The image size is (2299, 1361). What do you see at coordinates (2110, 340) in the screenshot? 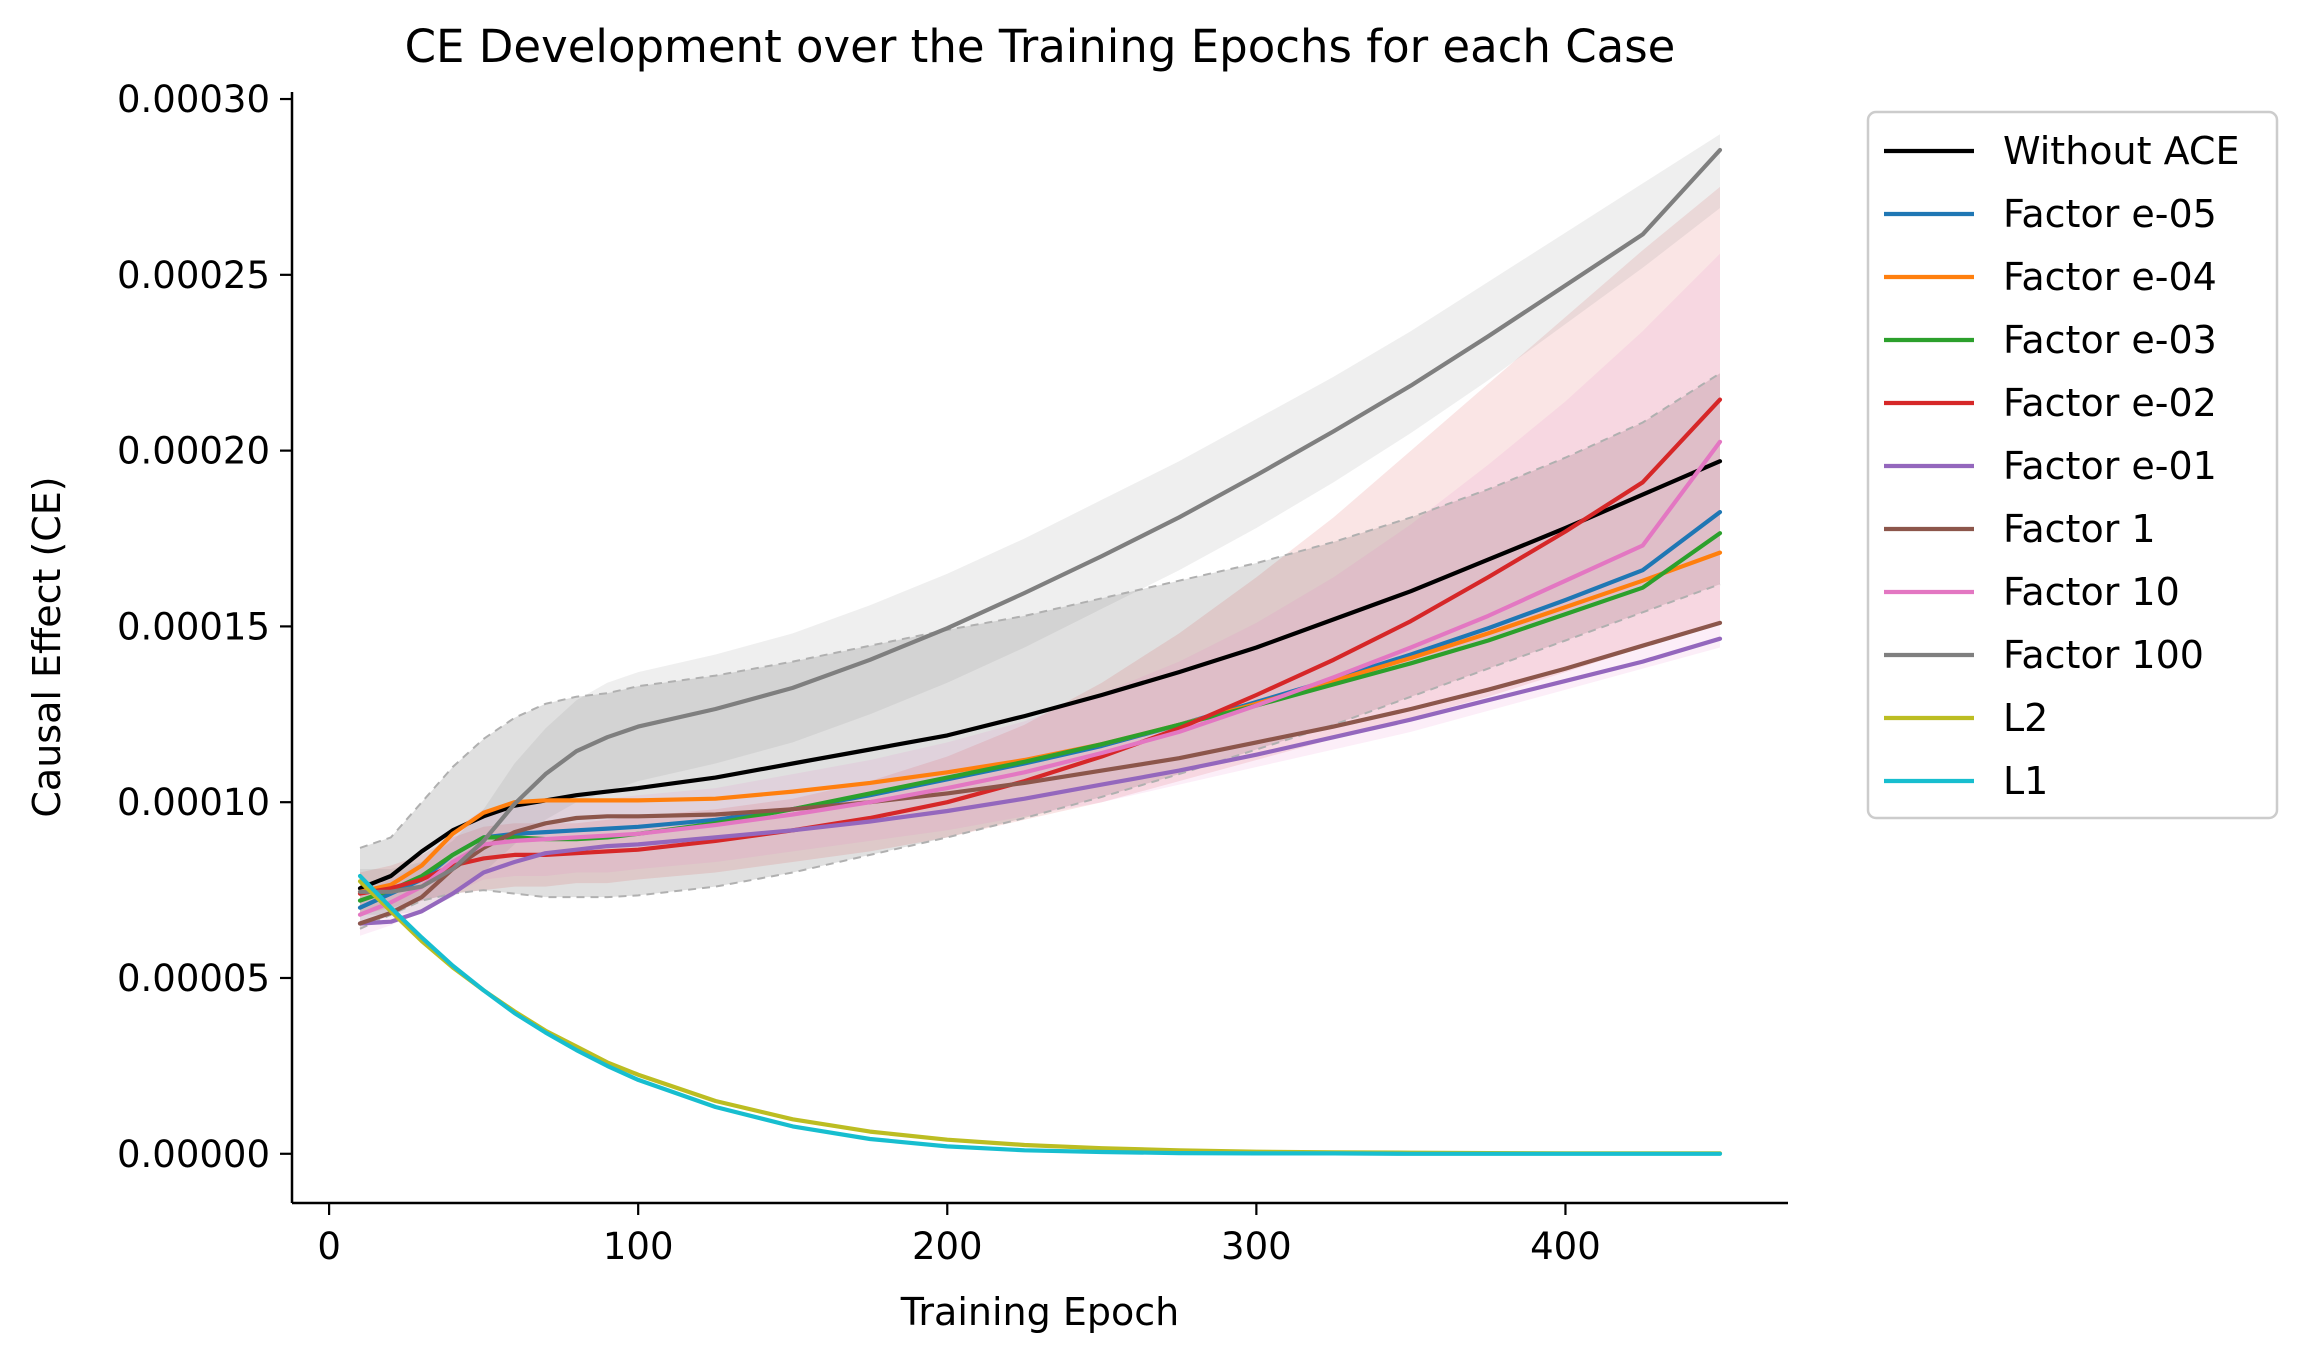
I see `legend-label-factor-e-03: Factor e-03` at bounding box center [2110, 340].